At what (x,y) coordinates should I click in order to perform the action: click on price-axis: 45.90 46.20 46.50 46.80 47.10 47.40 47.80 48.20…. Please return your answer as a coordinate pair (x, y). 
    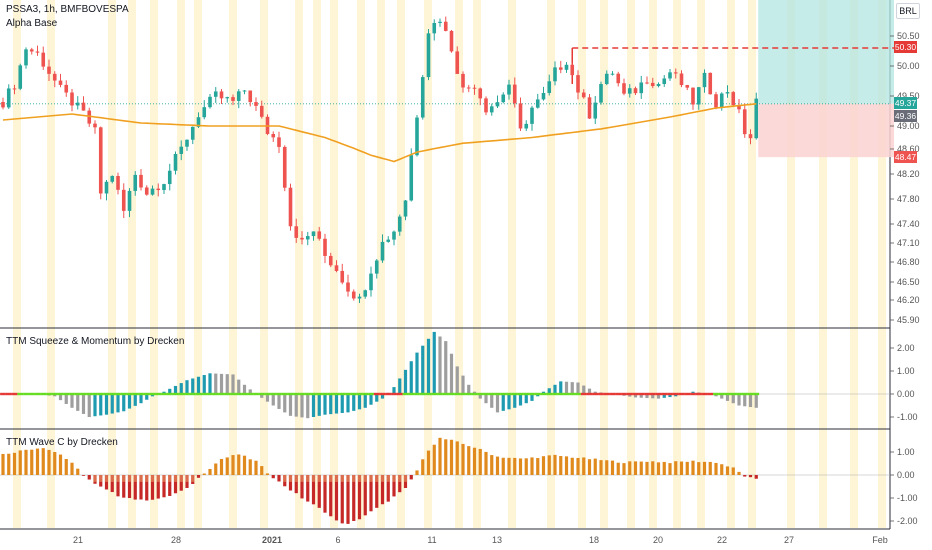
    Looking at the image, I should click on (905, 278).